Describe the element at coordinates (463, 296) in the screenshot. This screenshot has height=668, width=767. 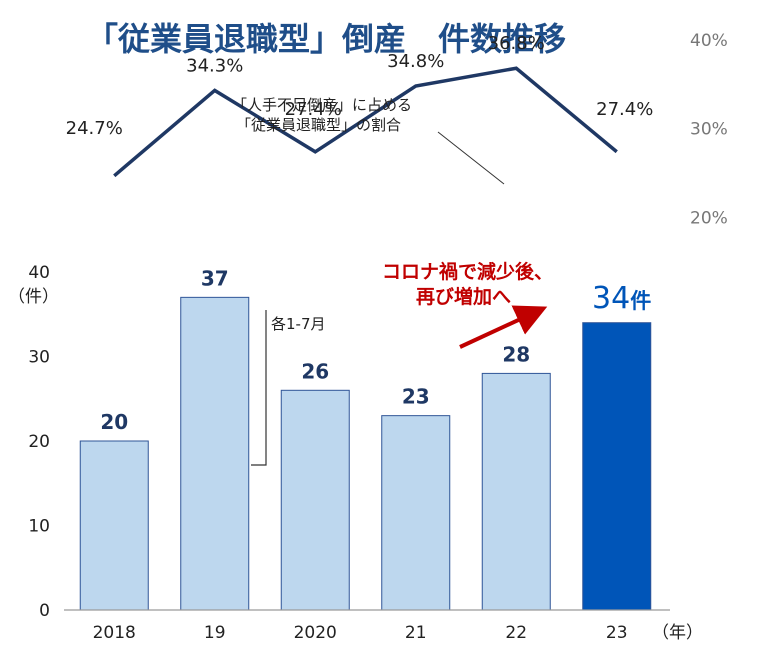
I see `trend-note-line-2: 再び増加へ` at that location.